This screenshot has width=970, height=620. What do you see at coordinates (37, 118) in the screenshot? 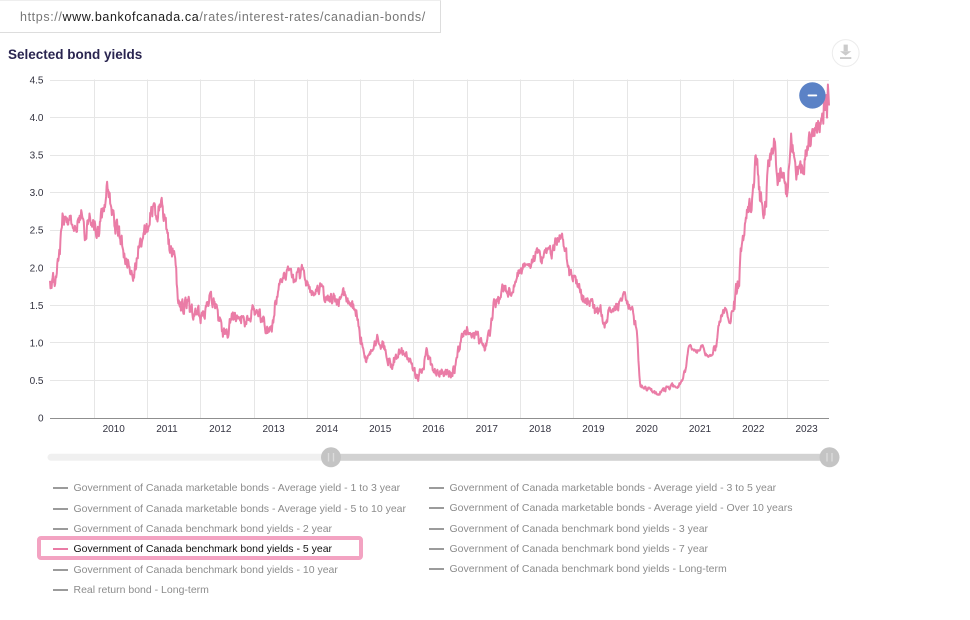
I see `svg-text: 4.0` at bounding box center [37, 118].